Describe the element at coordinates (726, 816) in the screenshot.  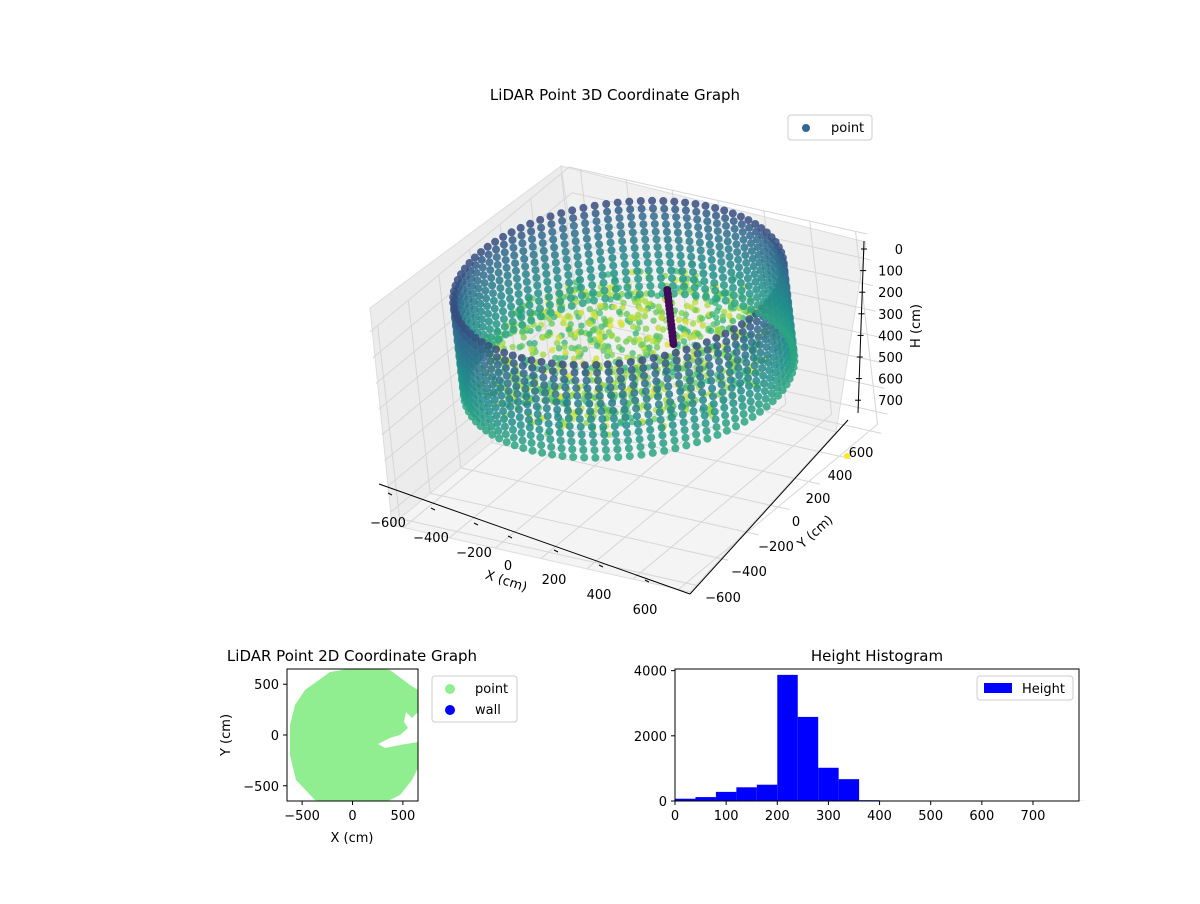
I see `x-tick-label-histogram: 100` at that location.